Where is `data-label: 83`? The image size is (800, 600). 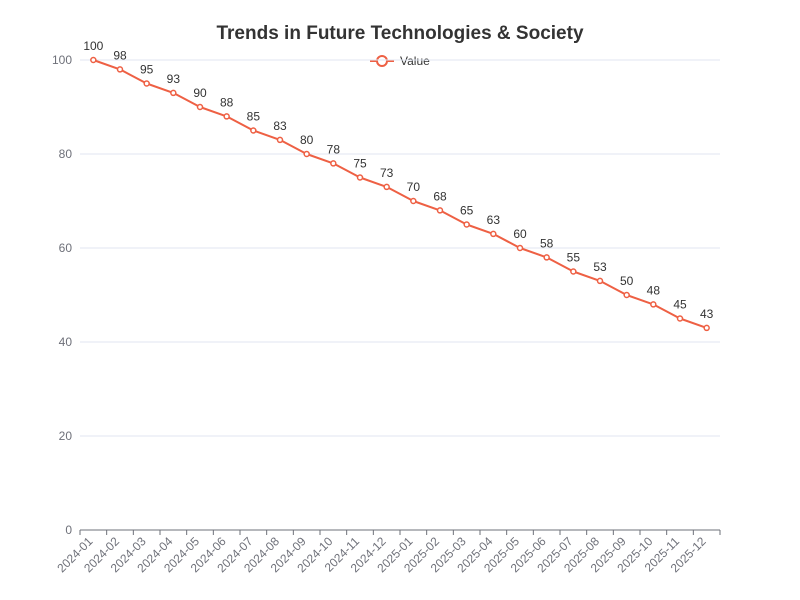
data-label: 83 is located at coordinates (280, 126).